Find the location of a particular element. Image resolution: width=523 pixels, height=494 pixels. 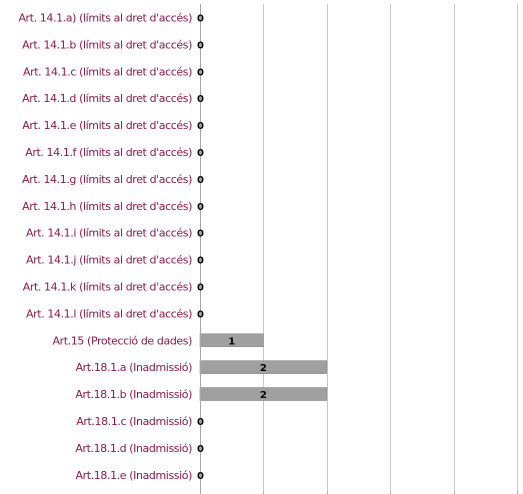

category-label: Art.15 (Protecció de dades) is located at coordinates (123, 340).